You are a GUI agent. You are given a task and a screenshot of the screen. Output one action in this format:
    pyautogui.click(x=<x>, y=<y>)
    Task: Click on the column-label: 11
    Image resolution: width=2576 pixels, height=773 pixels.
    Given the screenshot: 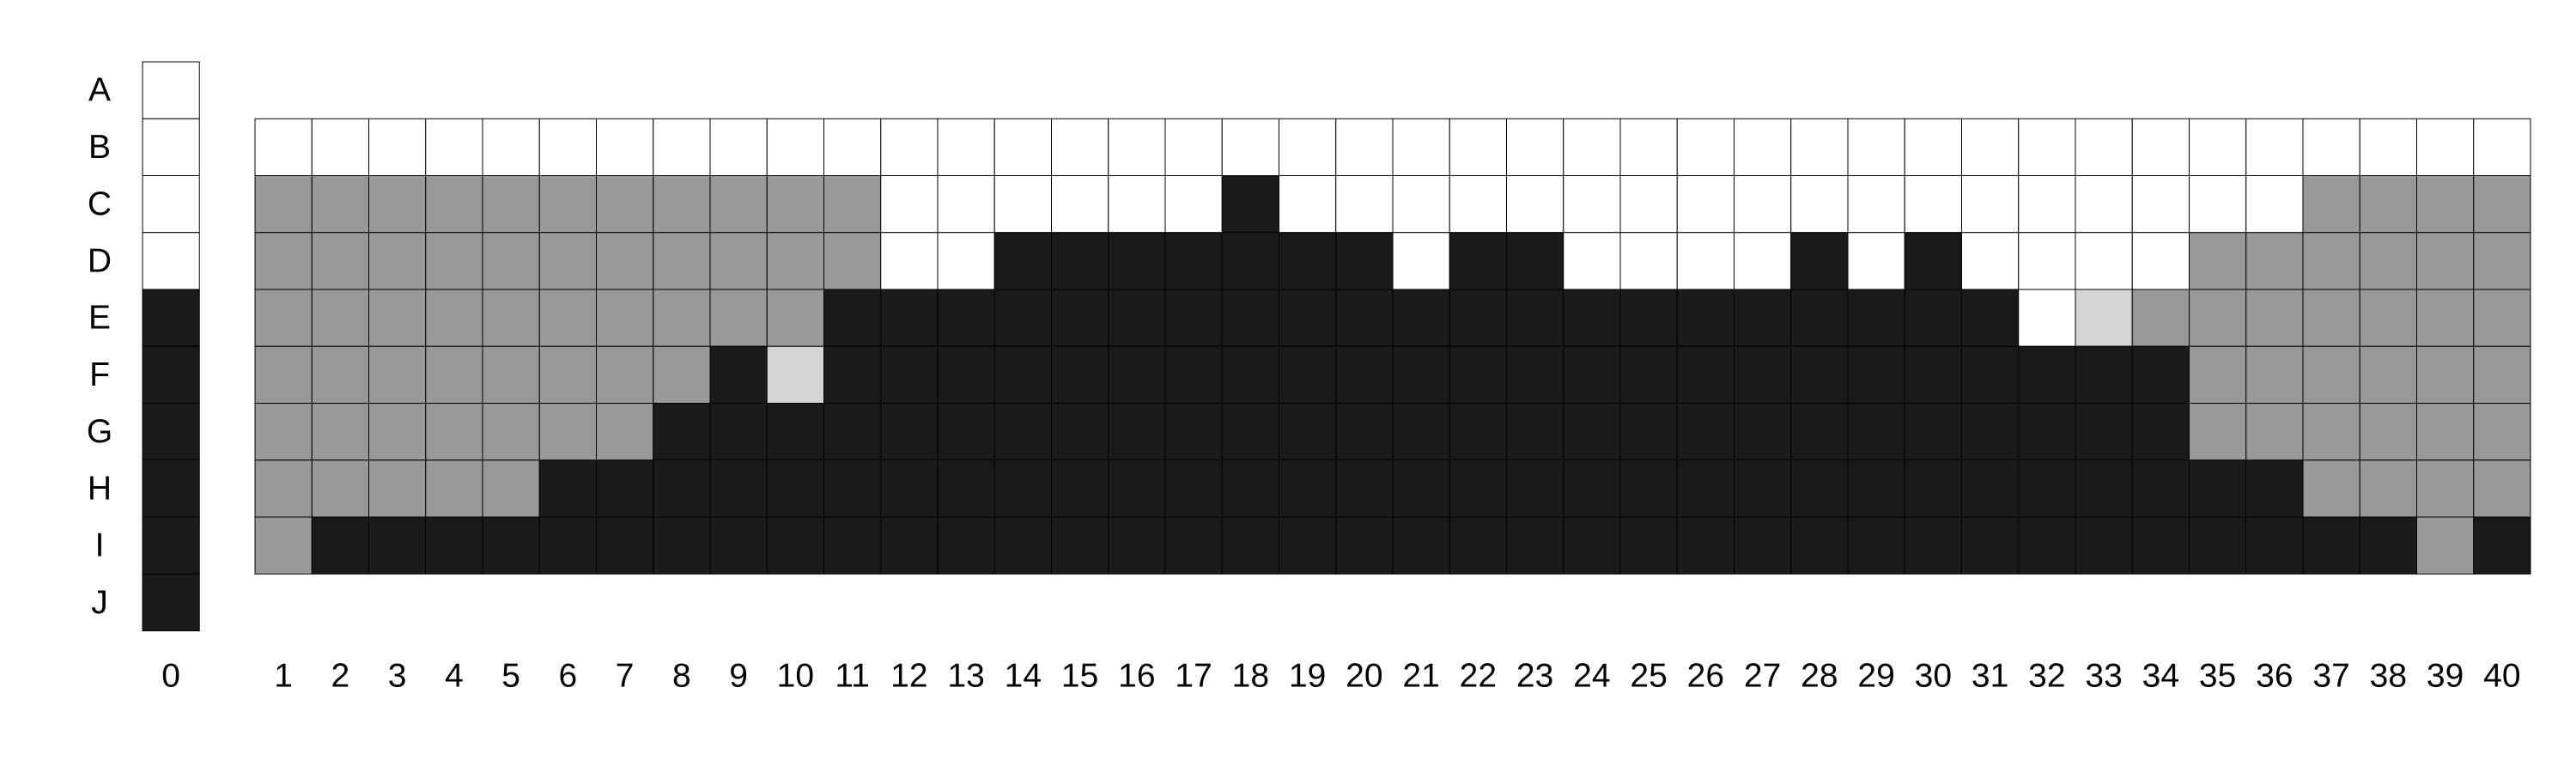 What is the action you would take?
    pyautogui.click(x=852, y=676)
    